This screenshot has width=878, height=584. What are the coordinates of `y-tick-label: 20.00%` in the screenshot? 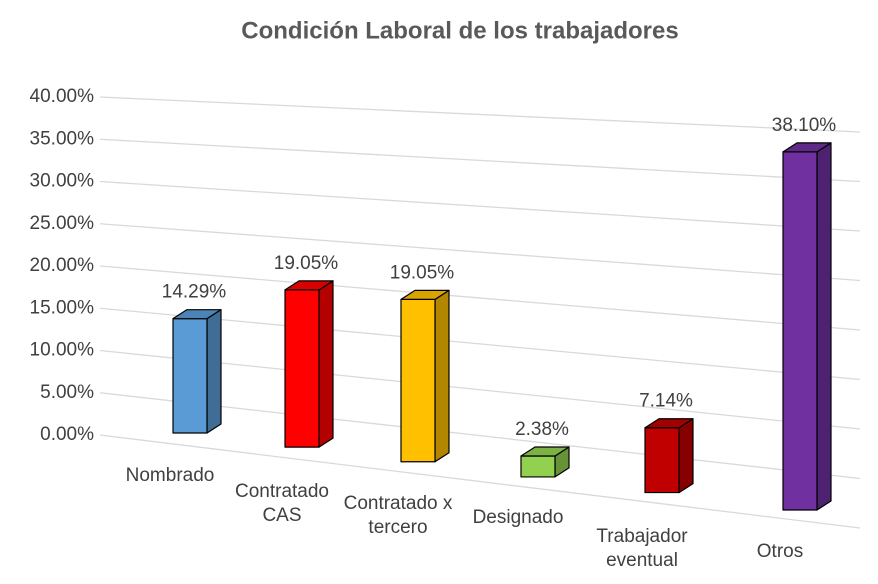 It's located at (62, 265).